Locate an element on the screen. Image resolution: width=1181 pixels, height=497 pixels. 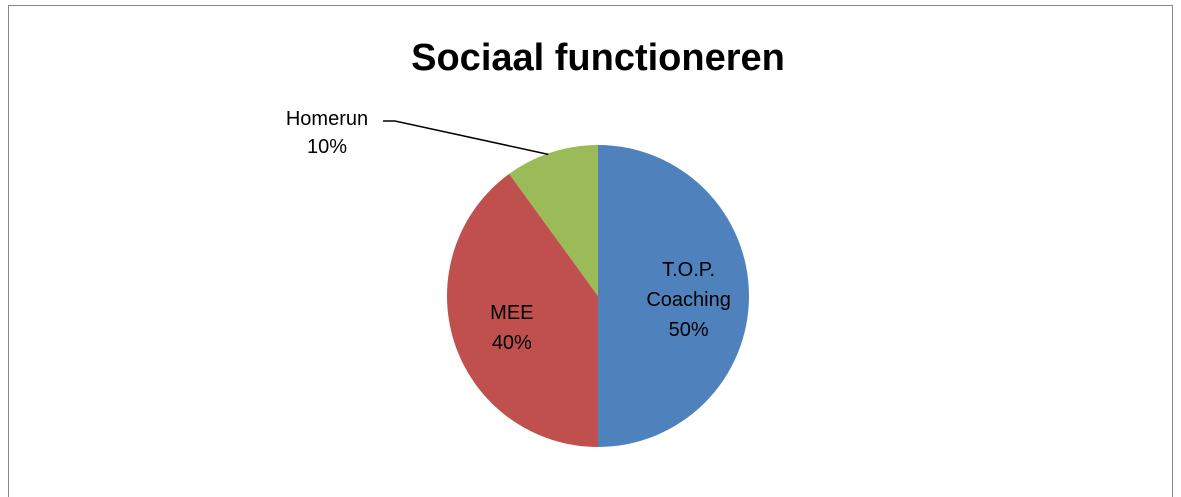
slice-category-label: MEE is located at coordinates (511, 313).